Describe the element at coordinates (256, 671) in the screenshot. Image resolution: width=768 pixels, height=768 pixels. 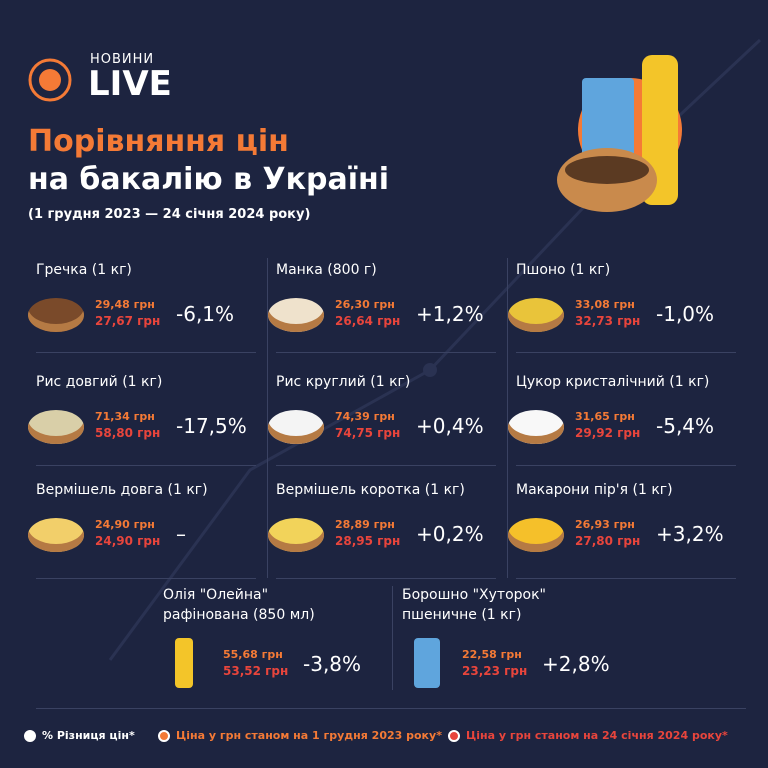
I see `price-jan: 53,52 грн` at that location.